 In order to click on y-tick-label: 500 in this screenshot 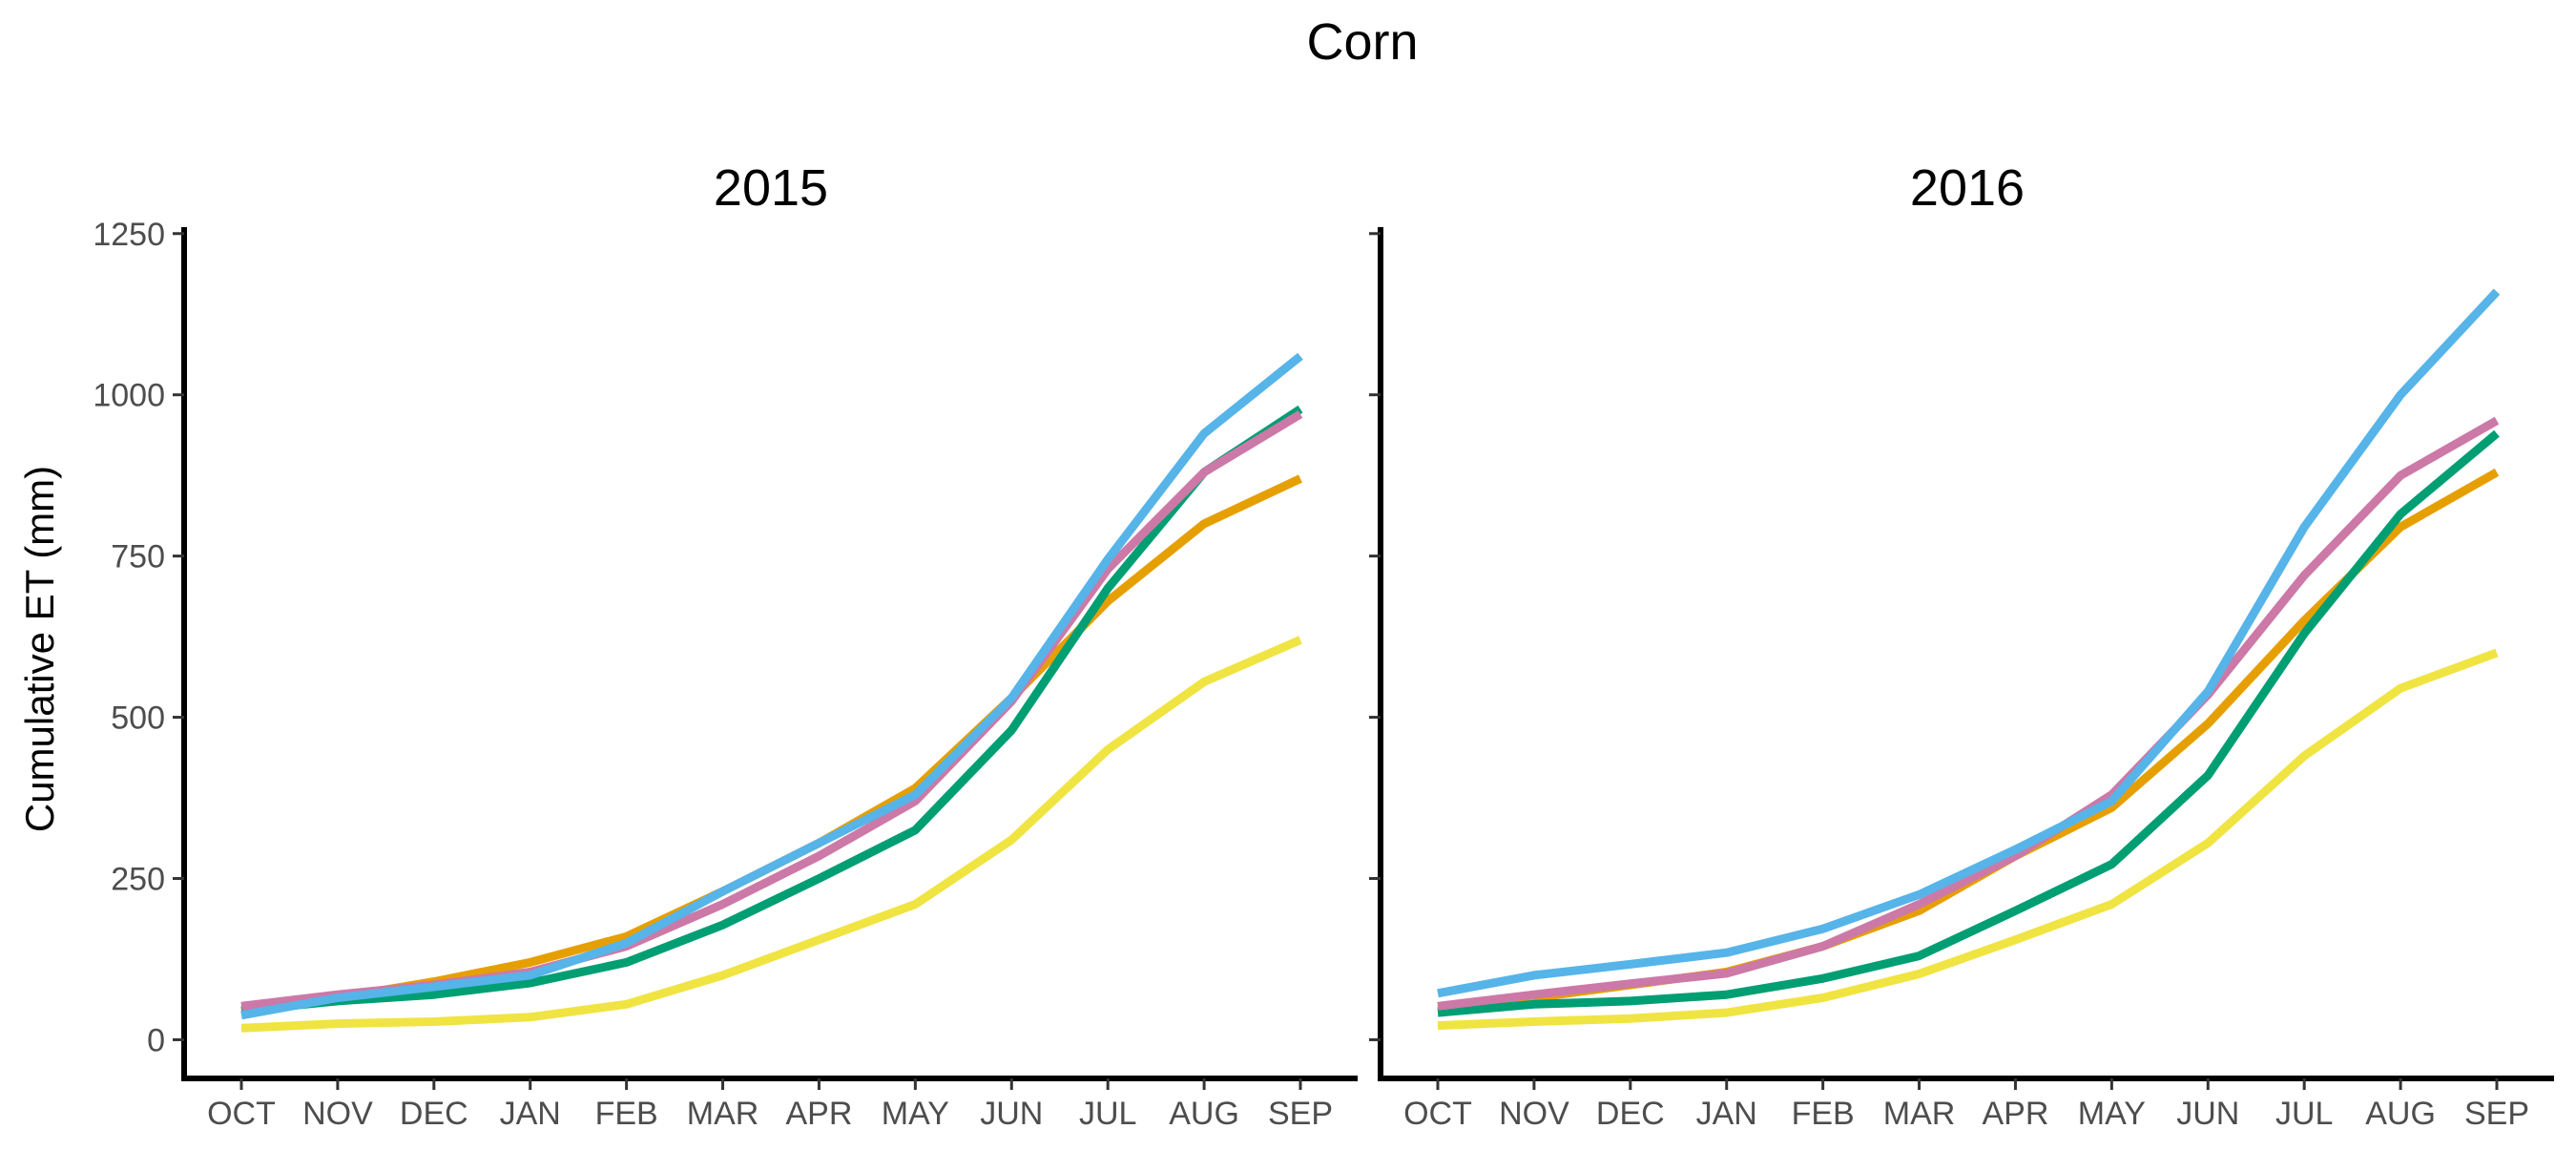, I will do `click(138, 718)`.